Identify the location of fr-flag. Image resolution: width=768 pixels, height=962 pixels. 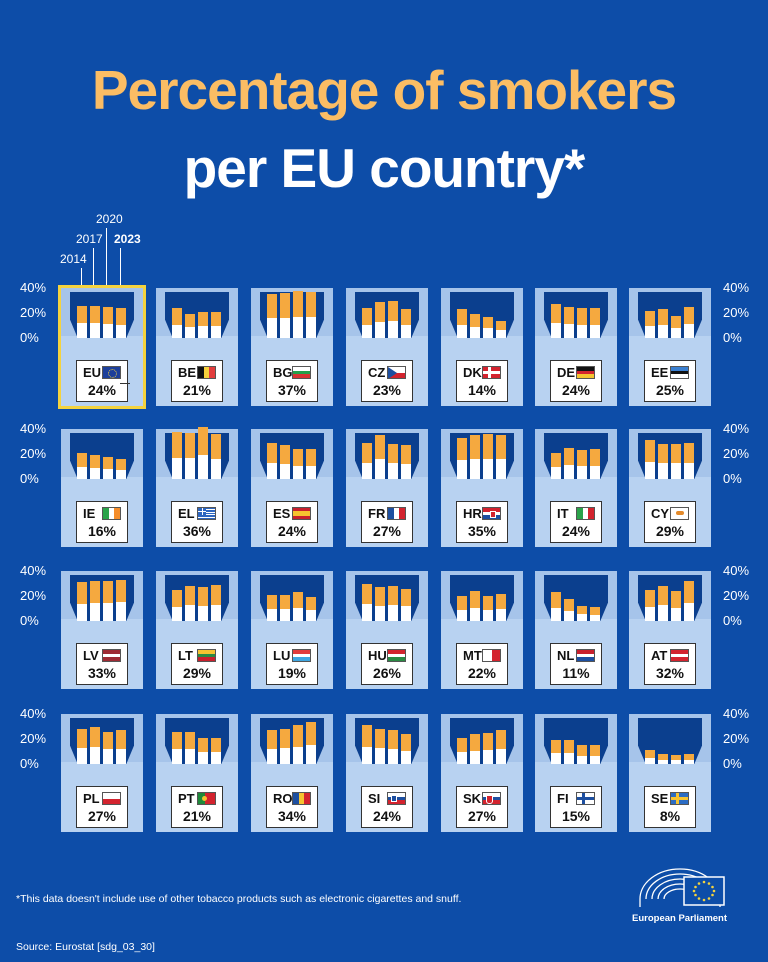
(396, 513).